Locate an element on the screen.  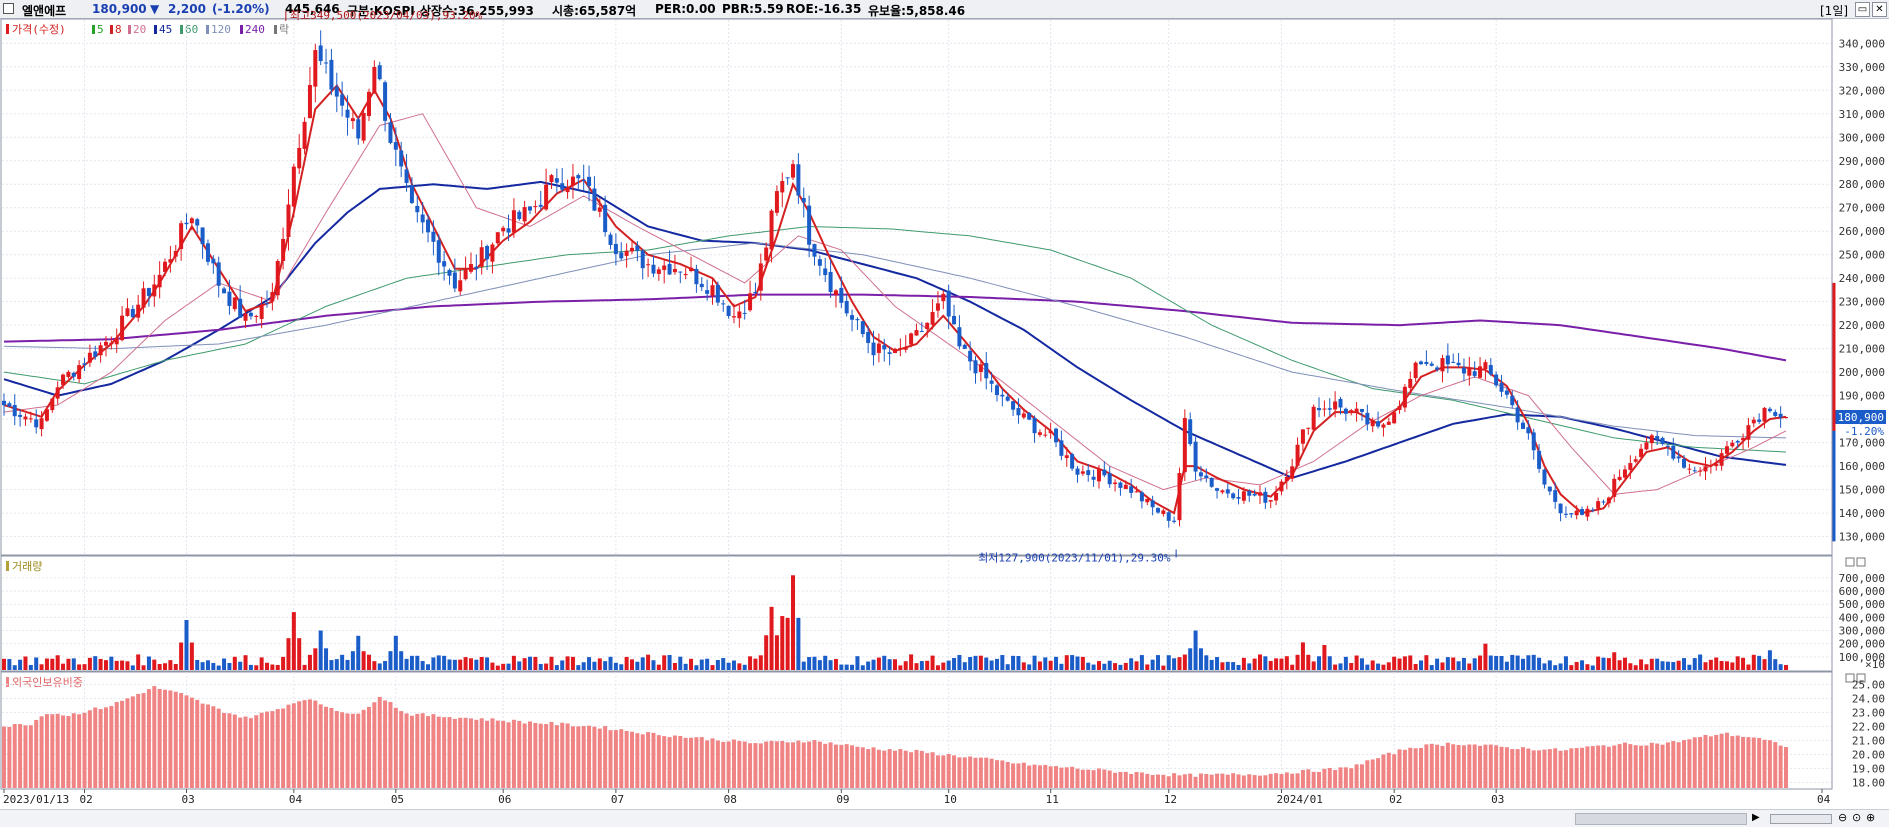
window-box-icon is located at coordinates (8, 8).